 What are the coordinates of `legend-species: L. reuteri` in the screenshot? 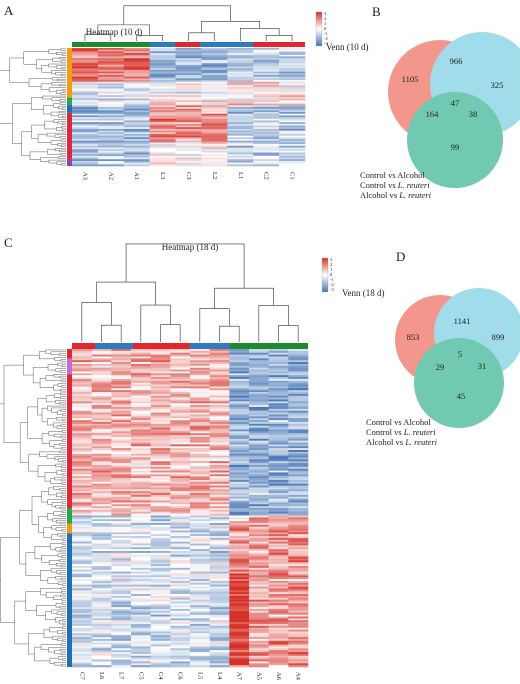 It's located at (420, 442).